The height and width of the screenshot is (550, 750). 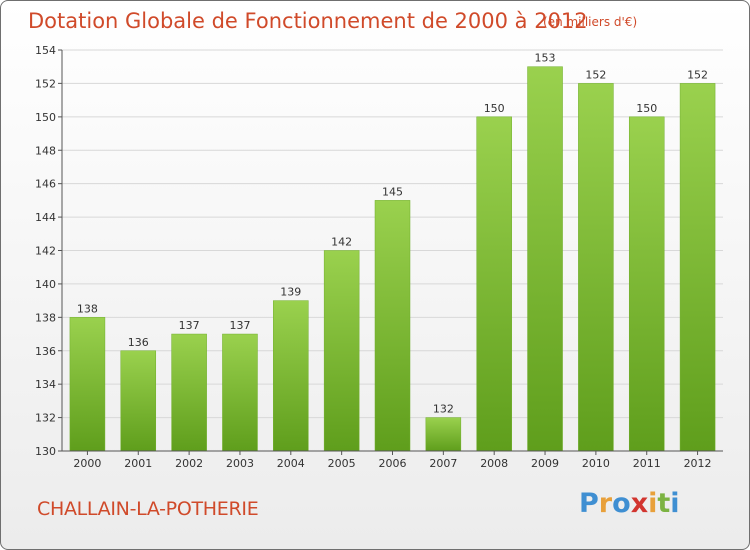 I want to click on x-tick-label-2007: 2007, so click(x=443, y=463).